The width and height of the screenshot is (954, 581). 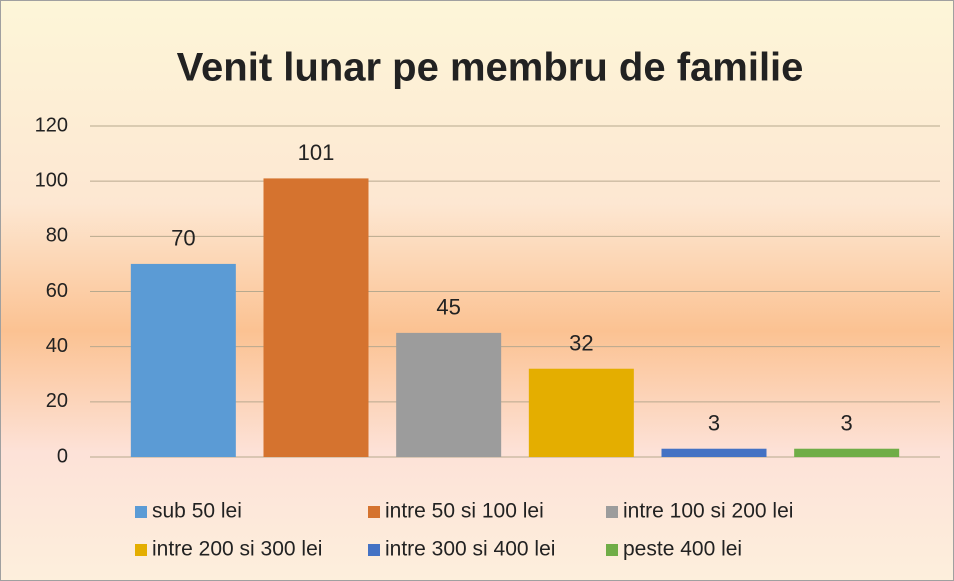 What do you see at coordinates (62, 456) in the screenshot?
I see `y-tick-label: 0` at bounding box center [62, 456].